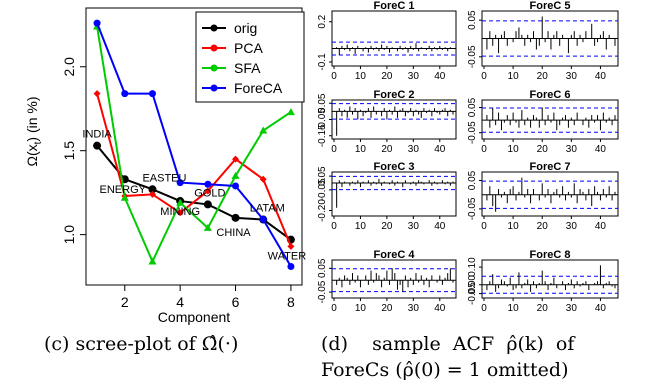 This screenshot has width=655, height=386. Describe the element at coordinates (472, 20) in the screenshot. I see `acf-y-tick-label-5-0: 0.05` at that location.